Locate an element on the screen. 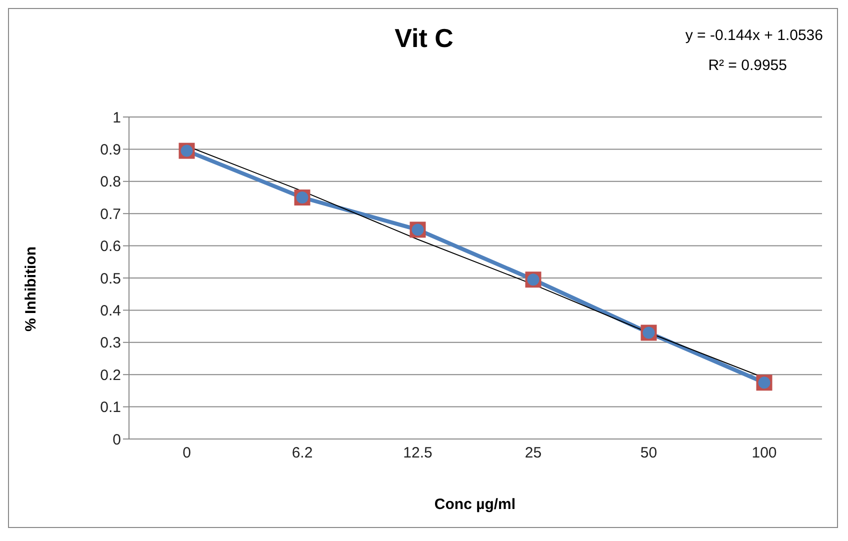 The image size is (848, 541). x-tick-label: 6.2 is located at coordinates (302, 453).